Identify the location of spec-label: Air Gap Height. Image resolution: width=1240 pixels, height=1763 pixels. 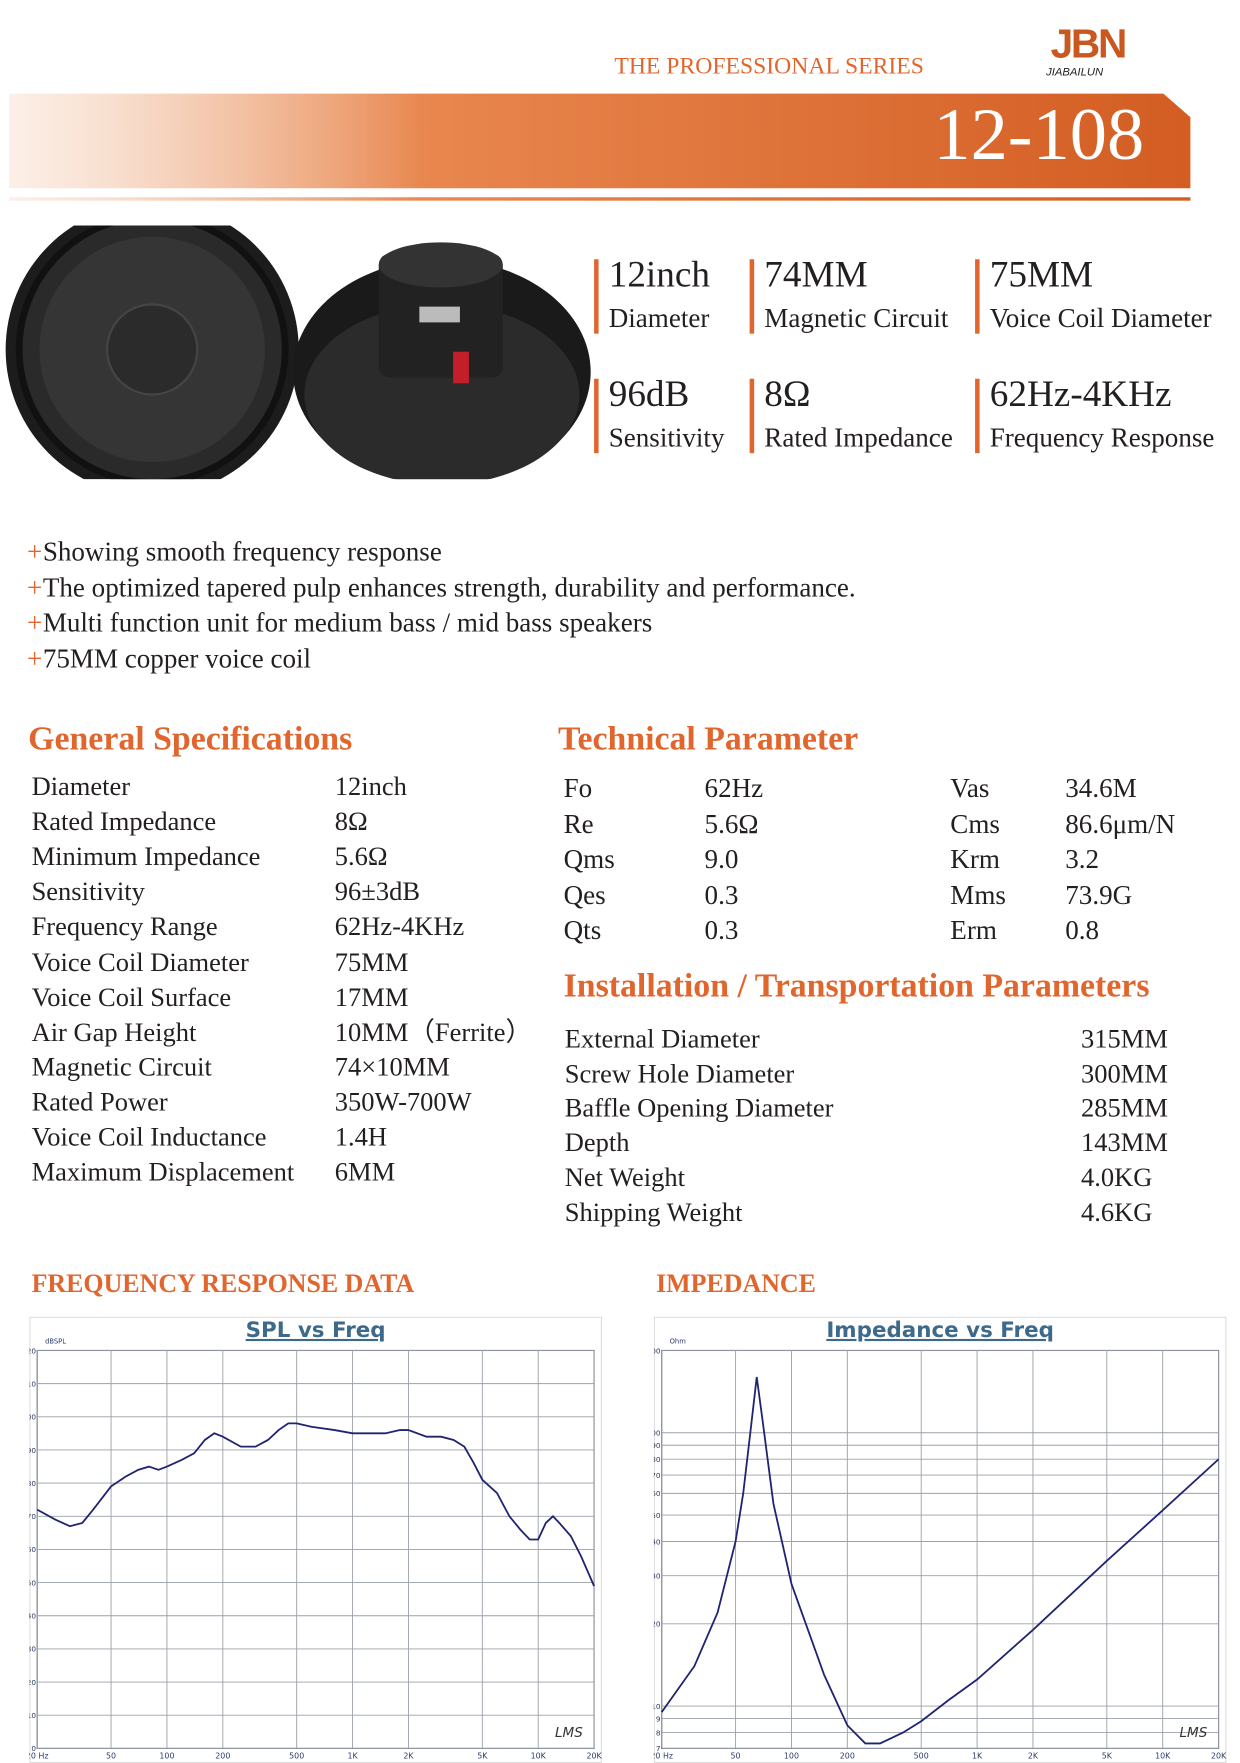
(114, 1032).